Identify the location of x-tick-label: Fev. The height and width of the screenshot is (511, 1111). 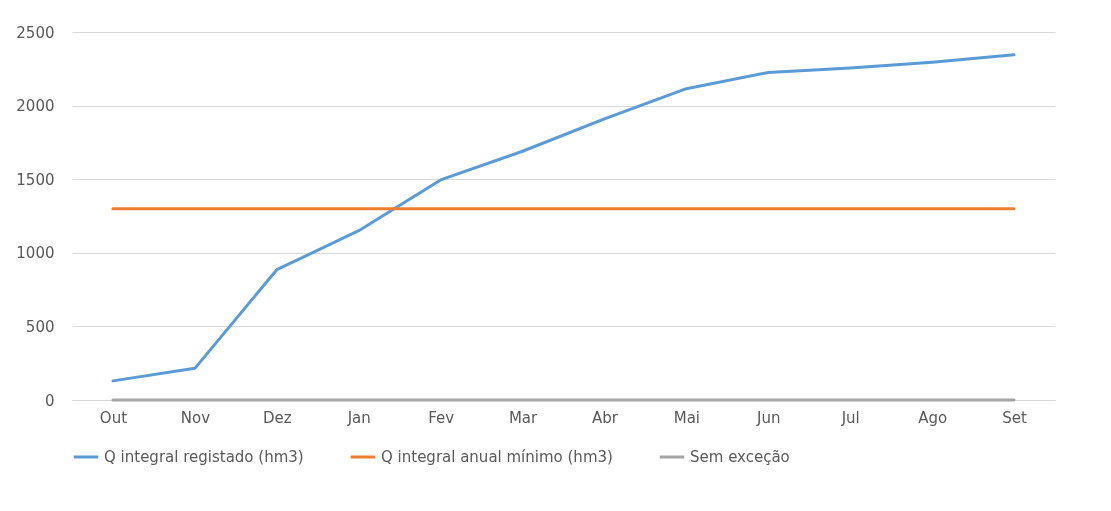
(441, 417).